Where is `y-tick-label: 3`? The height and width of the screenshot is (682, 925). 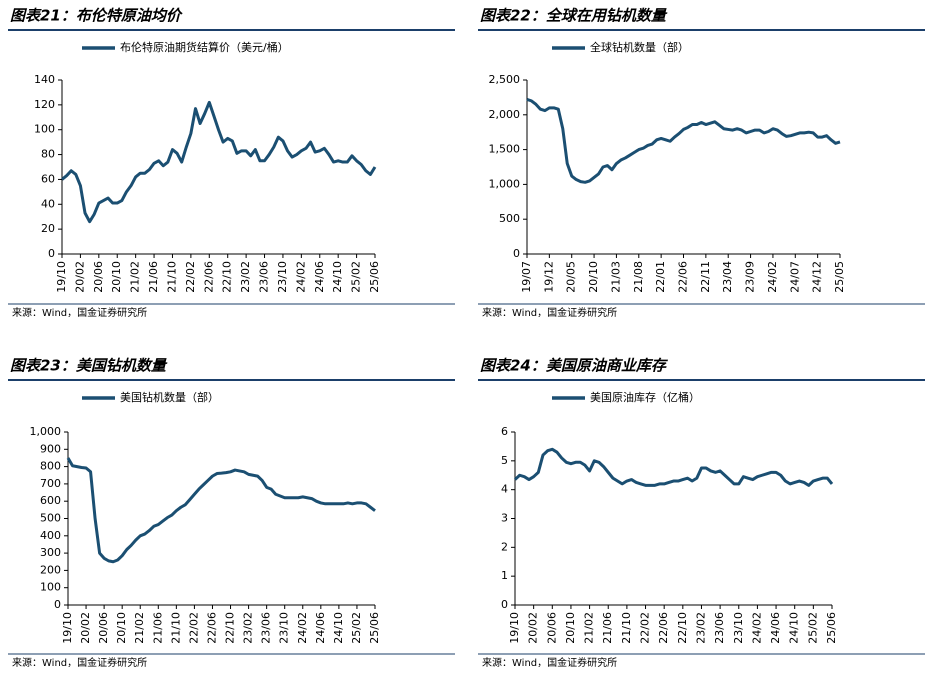
y-tick-label: 3 is located at coordinates (504, 518).